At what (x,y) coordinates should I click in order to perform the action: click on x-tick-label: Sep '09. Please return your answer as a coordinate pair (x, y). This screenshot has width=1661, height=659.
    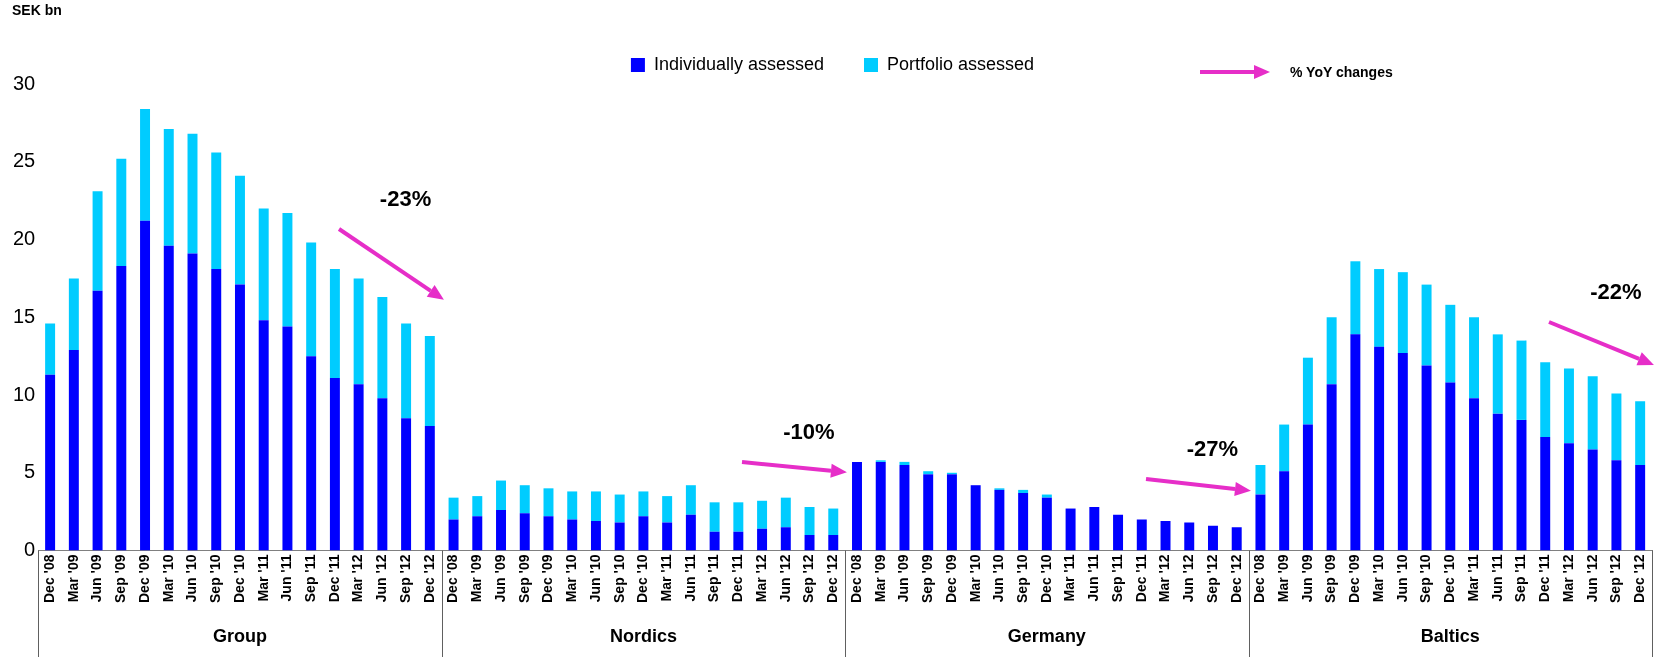
    Looking at the image, I should click on (523, 578).